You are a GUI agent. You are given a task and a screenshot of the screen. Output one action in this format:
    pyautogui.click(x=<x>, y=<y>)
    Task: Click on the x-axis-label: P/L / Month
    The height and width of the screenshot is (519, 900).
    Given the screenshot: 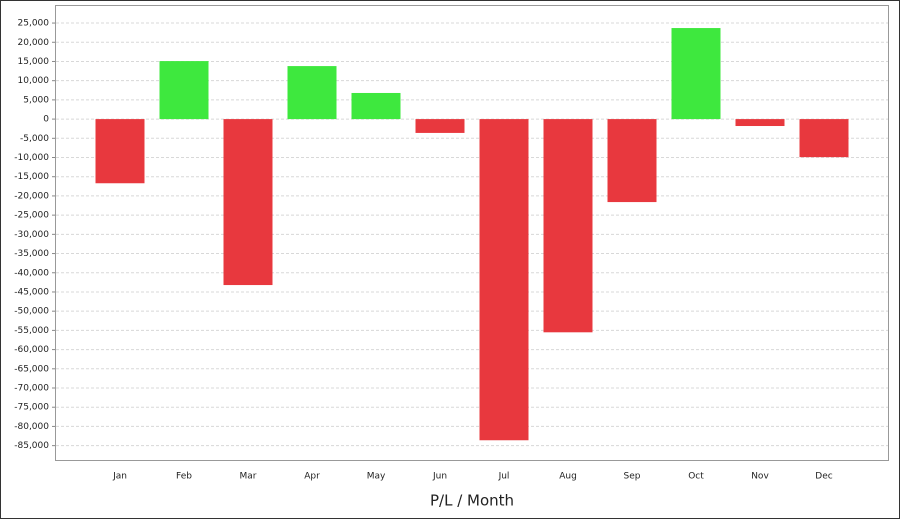 What is the action you would take?
    pyautogui.click(x=472, y=501)
    